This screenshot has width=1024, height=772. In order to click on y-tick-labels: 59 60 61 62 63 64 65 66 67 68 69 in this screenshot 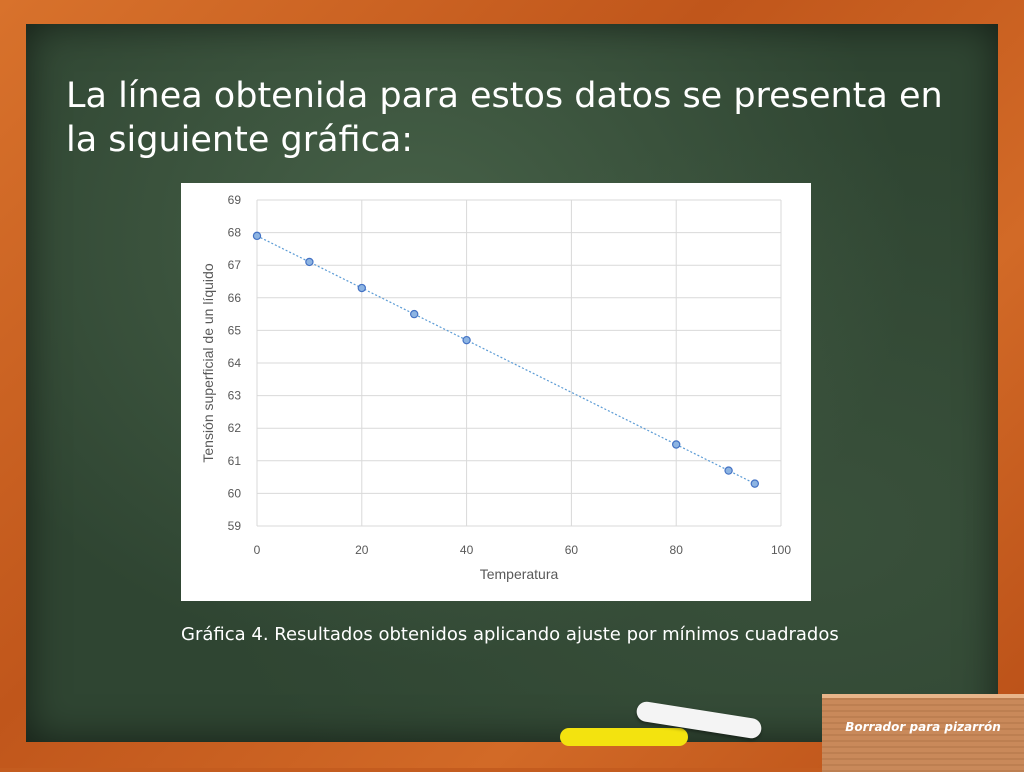, I will do `click(235, 363)`.